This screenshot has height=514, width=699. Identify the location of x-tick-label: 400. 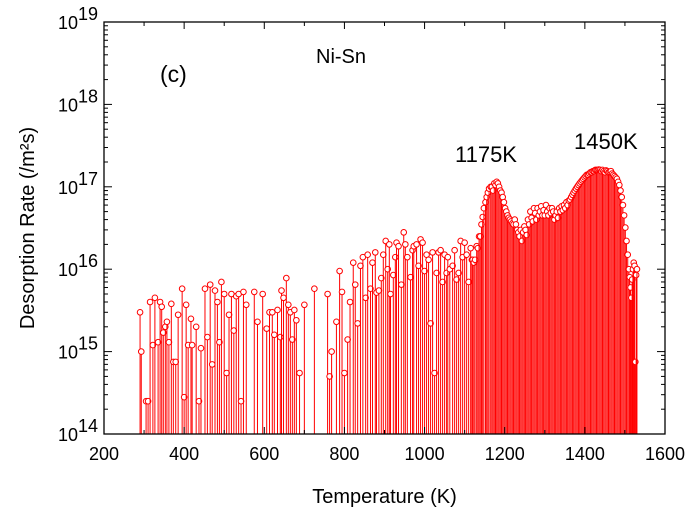
(184, 454).